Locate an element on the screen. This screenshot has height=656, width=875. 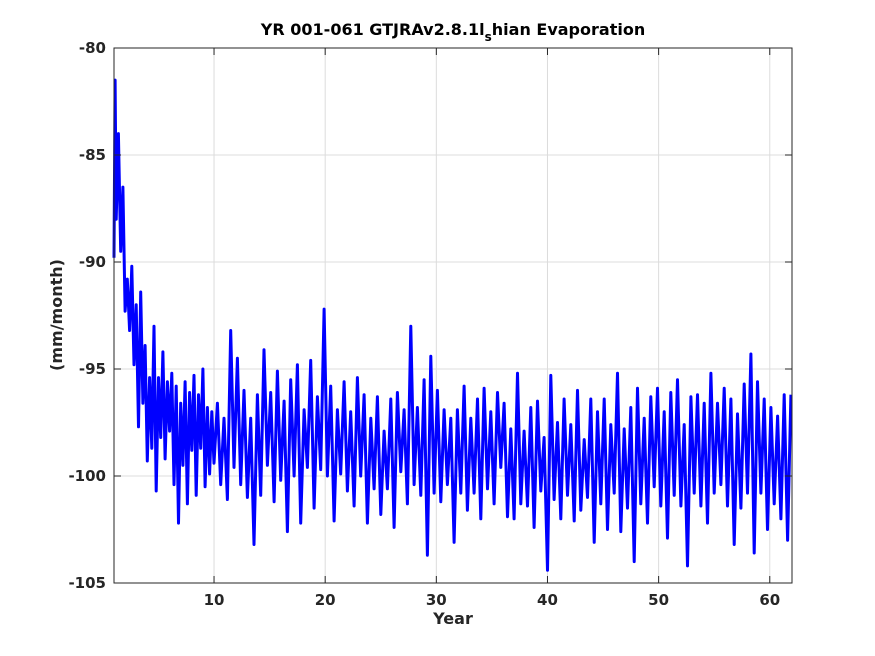
x-tick-label: 40 is located at coordinates (547, 600).